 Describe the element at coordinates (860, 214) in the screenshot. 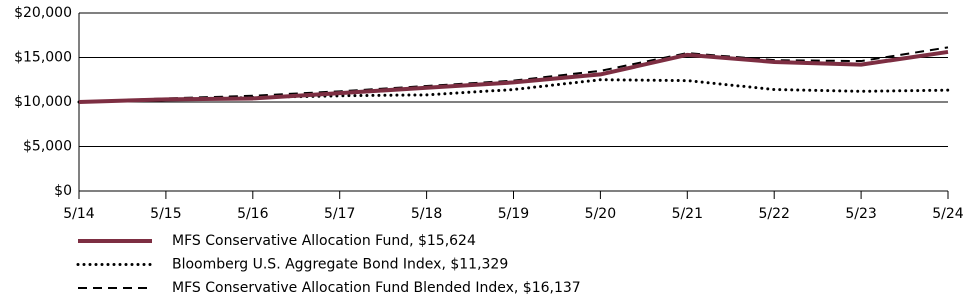

I see `x-tick-label: 5/23` at that location.